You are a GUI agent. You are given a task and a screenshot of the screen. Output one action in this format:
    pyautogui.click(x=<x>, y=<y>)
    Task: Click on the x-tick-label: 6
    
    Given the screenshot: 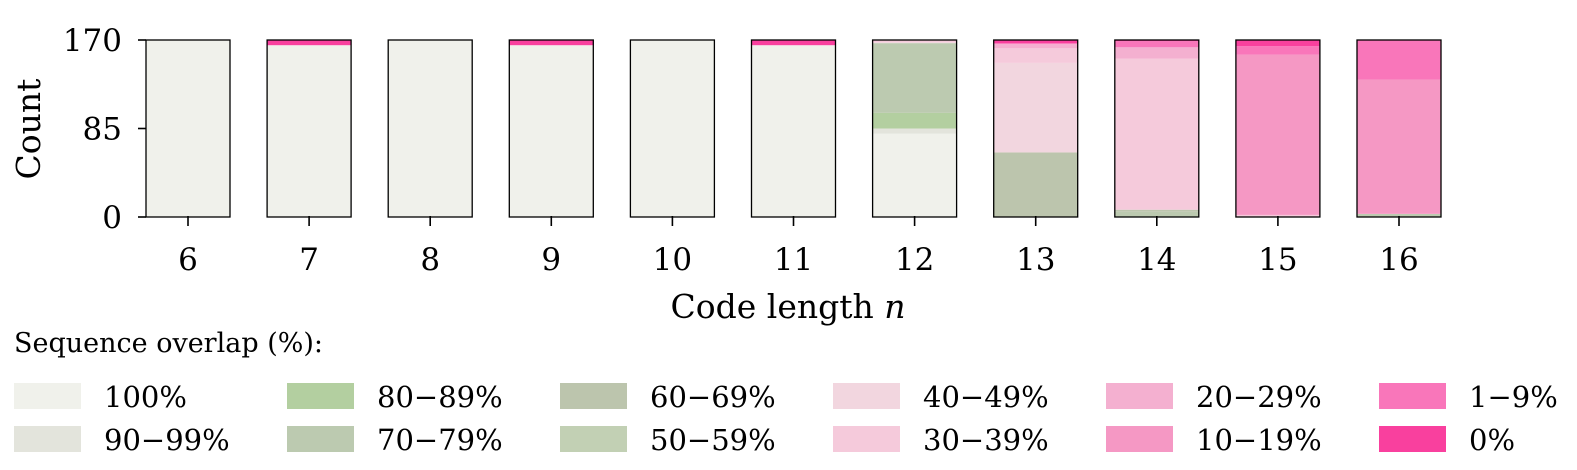 What is the action you would take?
    pyautogui.click(x=188, y=260)
    